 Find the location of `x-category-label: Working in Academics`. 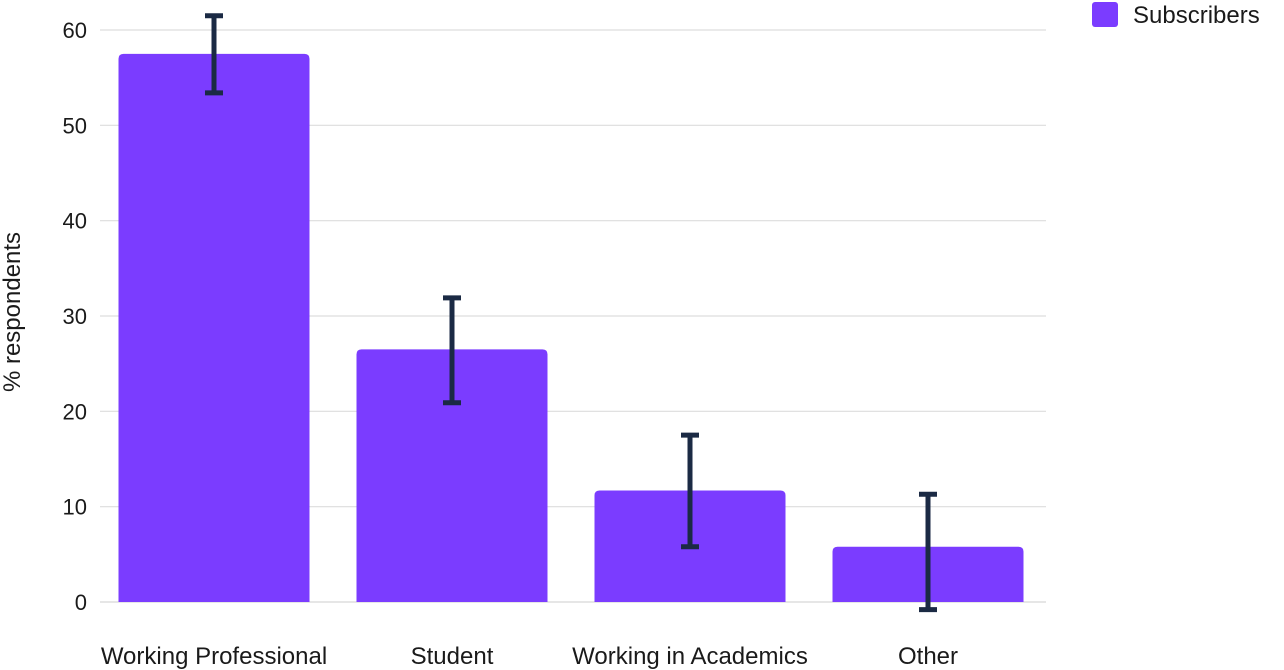

x-category-label: Working in Academics is located at coordinates (690, 656).